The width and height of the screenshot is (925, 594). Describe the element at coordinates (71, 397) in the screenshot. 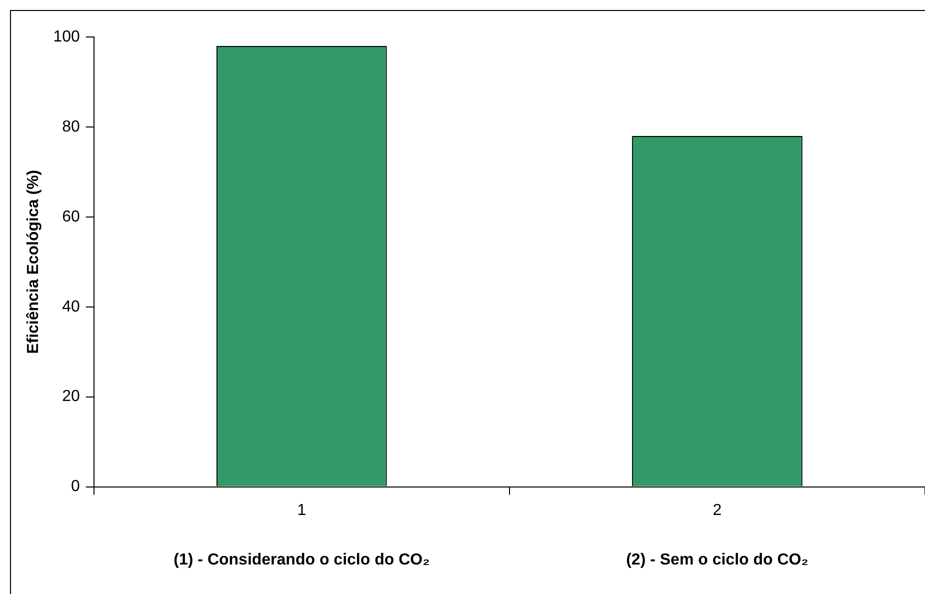

I see `y-tick-label: 20` at that location.